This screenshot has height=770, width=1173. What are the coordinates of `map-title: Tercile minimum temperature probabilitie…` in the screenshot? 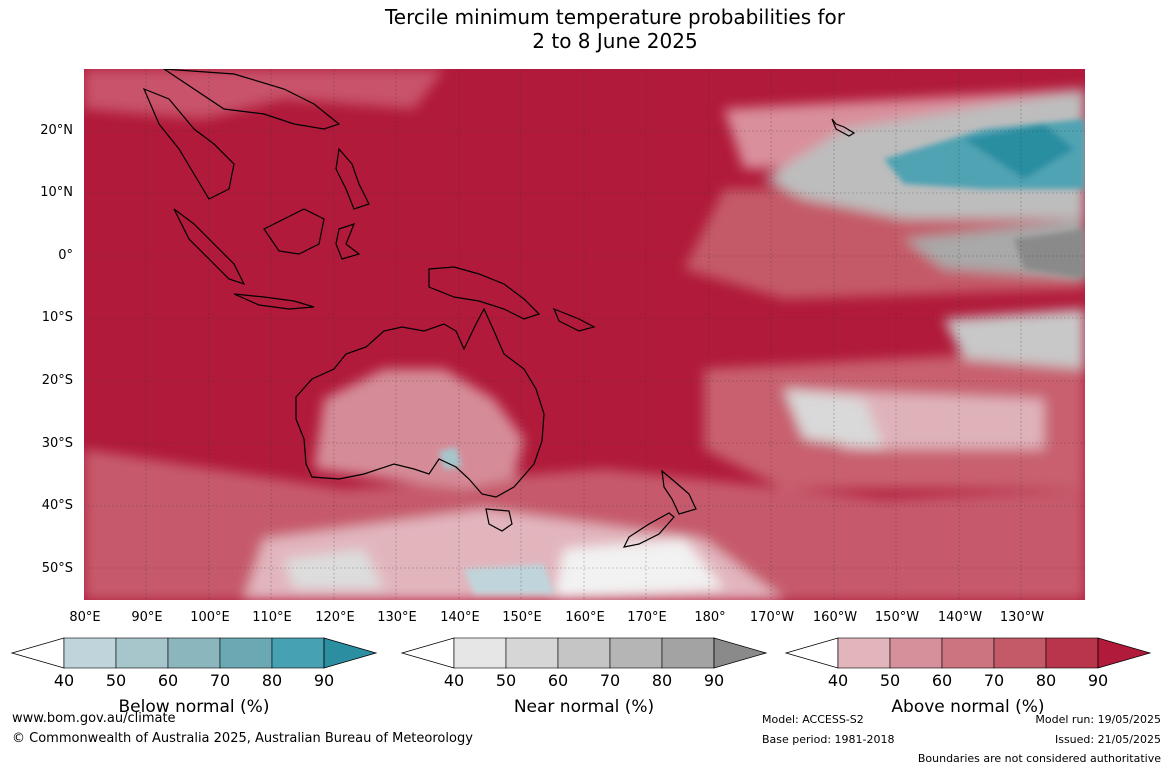 It's located at (615, 29).